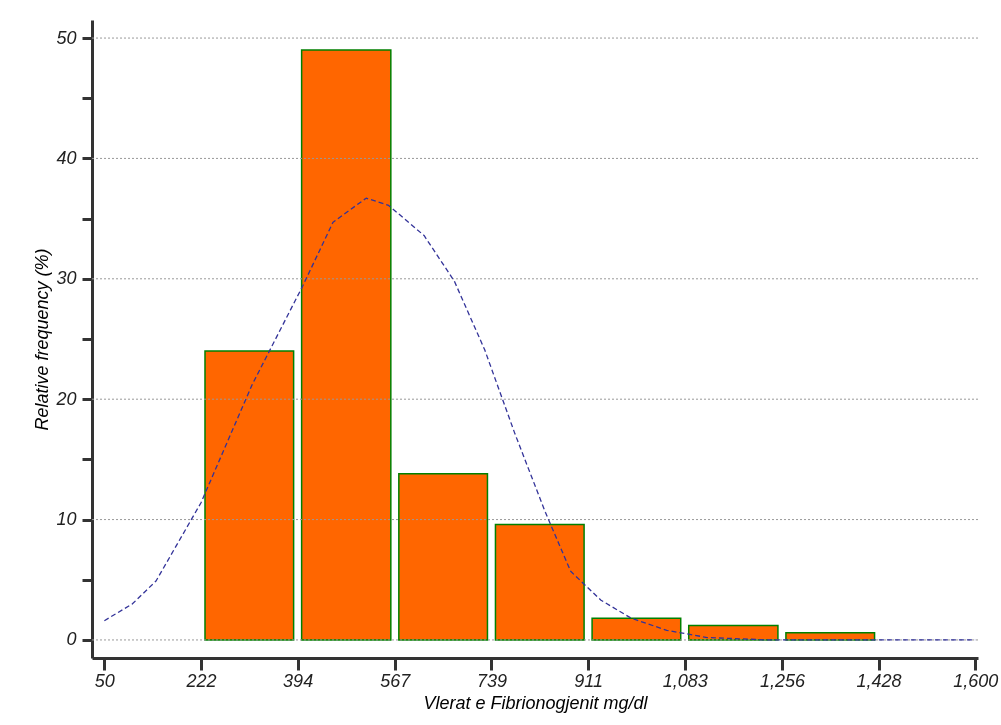 The height and width of the screenshot is (725, 1001). I want to click on x-tick-label: 1,256, so click(782, 680).